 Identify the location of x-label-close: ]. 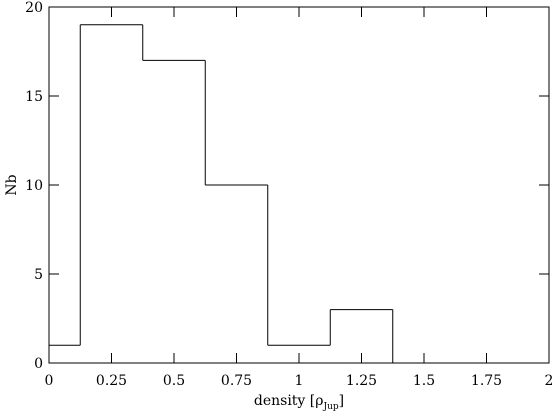
(341, 401).